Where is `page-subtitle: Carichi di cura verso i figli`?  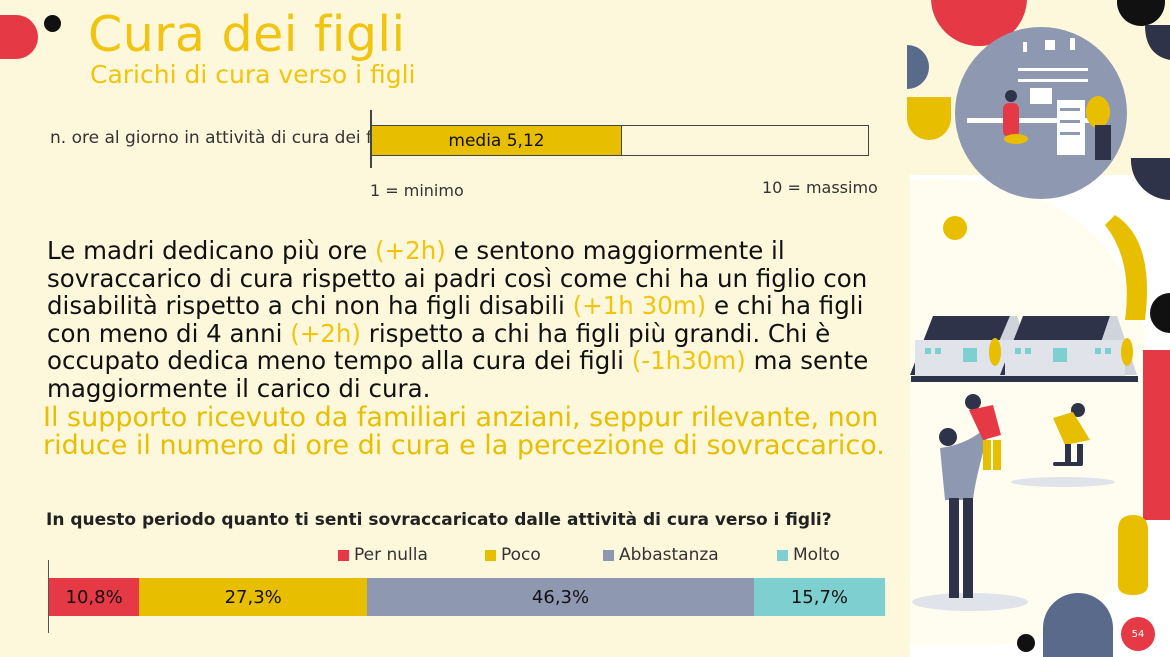 page-subtitle: Carichi di cura verso i figli is located at coordinates (253, 74).